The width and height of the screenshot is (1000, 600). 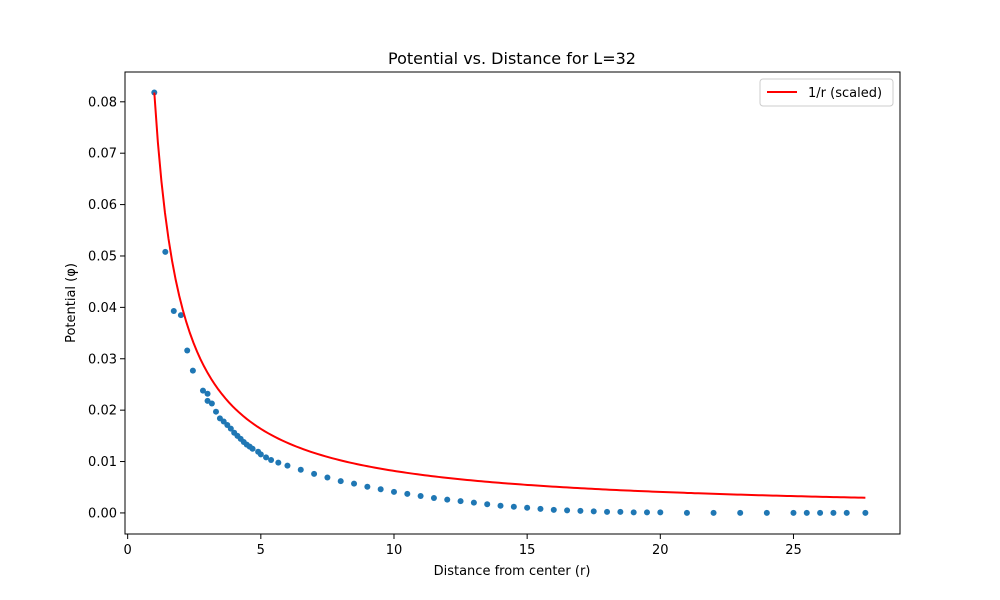 What do you see at coordinates (71, 303) in the screenshot?
I see `y-axis-label: Potential (φ)` at bounding box center [71, 303].